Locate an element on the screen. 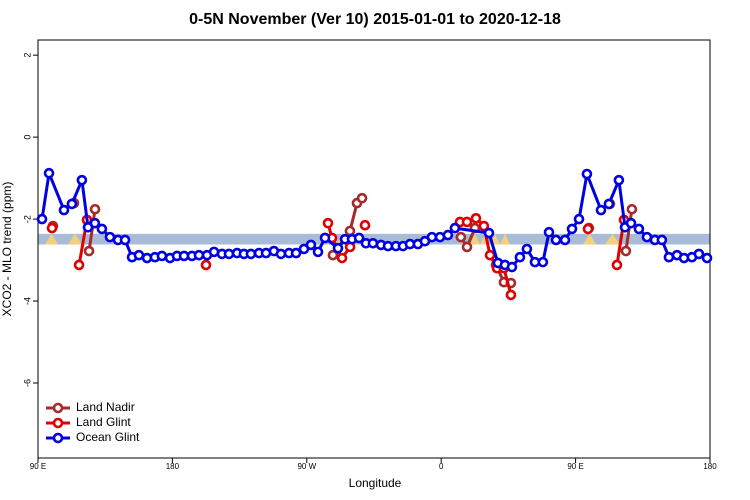  legend-label: Ocean Glint is located at coordinates (108, 437).